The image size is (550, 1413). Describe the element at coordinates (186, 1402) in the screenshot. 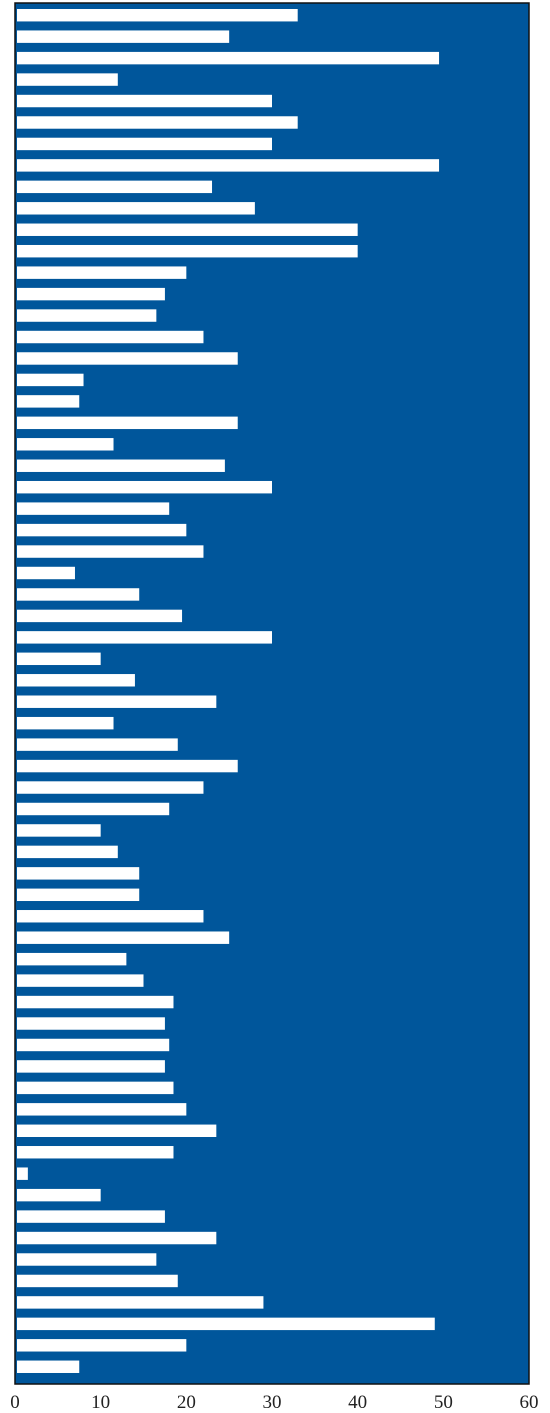

I see `x-tick-label: 20` at that location.